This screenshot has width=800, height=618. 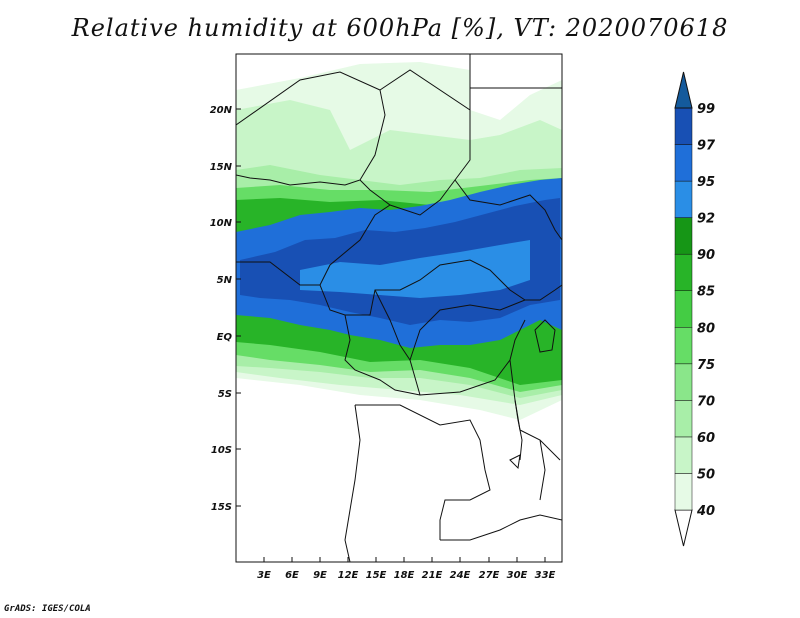 I want to click on lat-label-10s: 10S, so click(x=221, y=450).